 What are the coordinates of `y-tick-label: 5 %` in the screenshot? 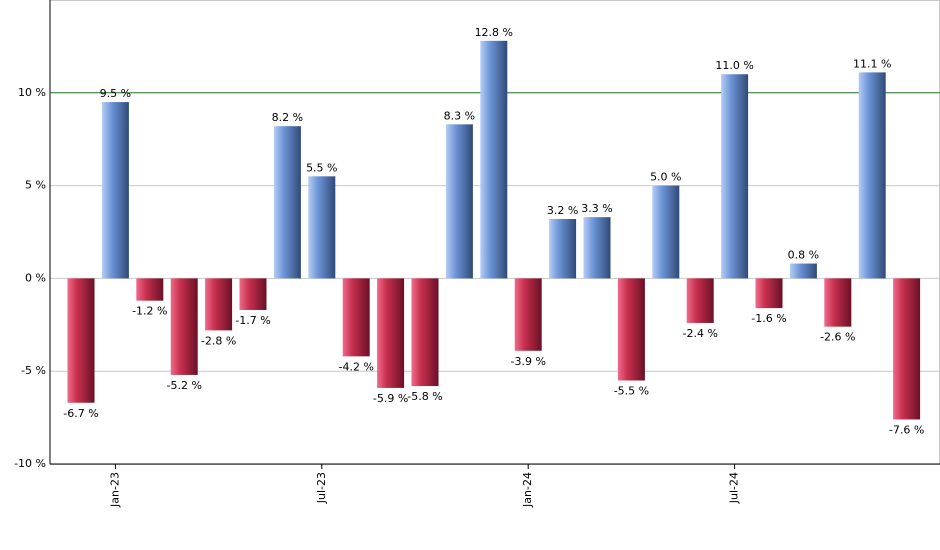 It's located at (35, 185).